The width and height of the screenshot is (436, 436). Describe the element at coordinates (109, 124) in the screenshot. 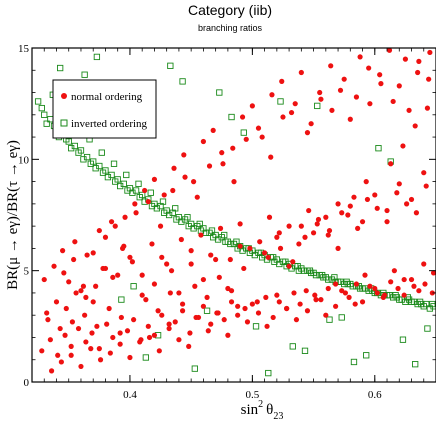

I see `legend-label-inverted: inverted ordering` at that location.